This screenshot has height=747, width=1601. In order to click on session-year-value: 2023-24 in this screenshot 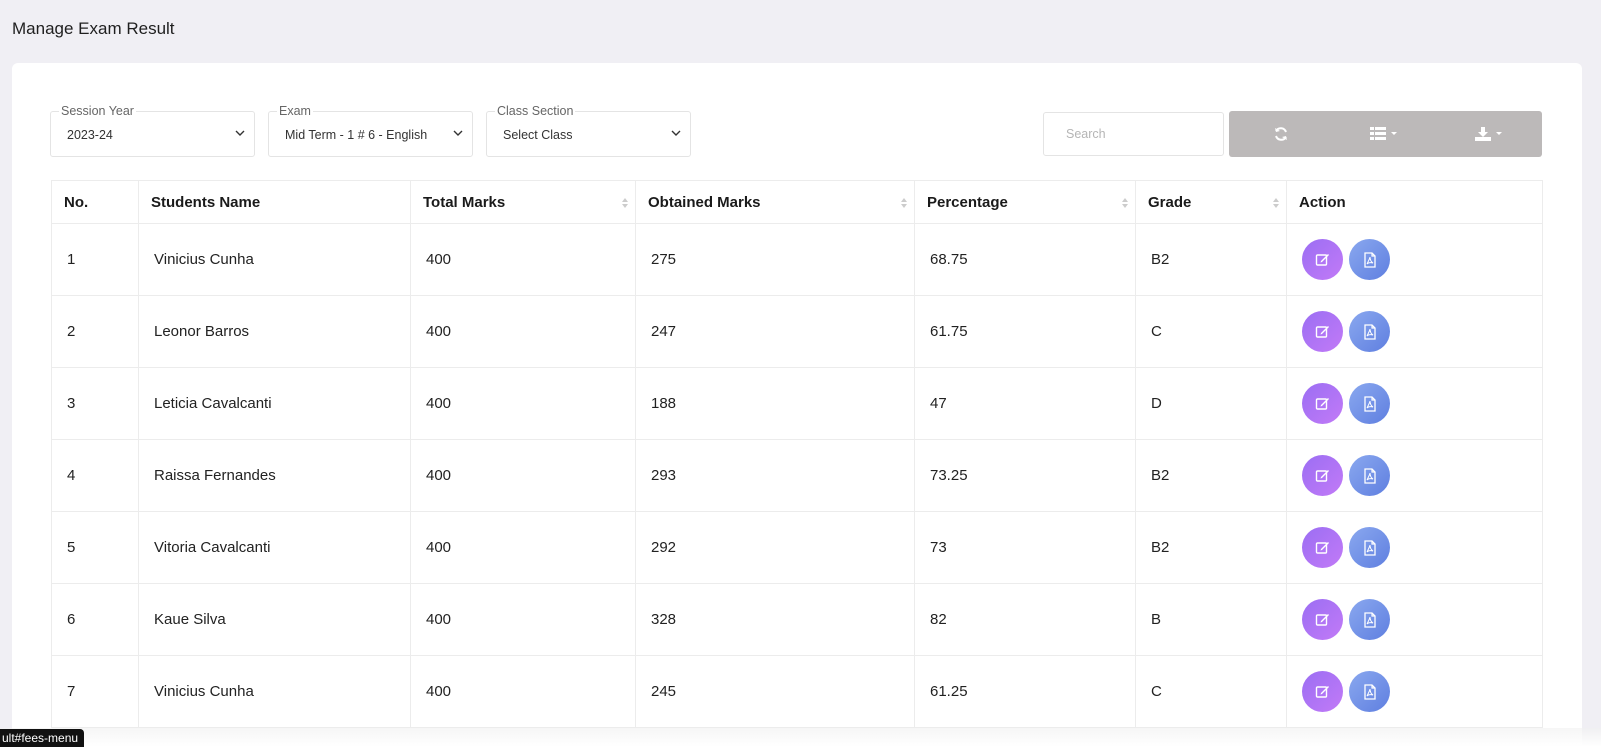, I will do `click(90, 135)`.